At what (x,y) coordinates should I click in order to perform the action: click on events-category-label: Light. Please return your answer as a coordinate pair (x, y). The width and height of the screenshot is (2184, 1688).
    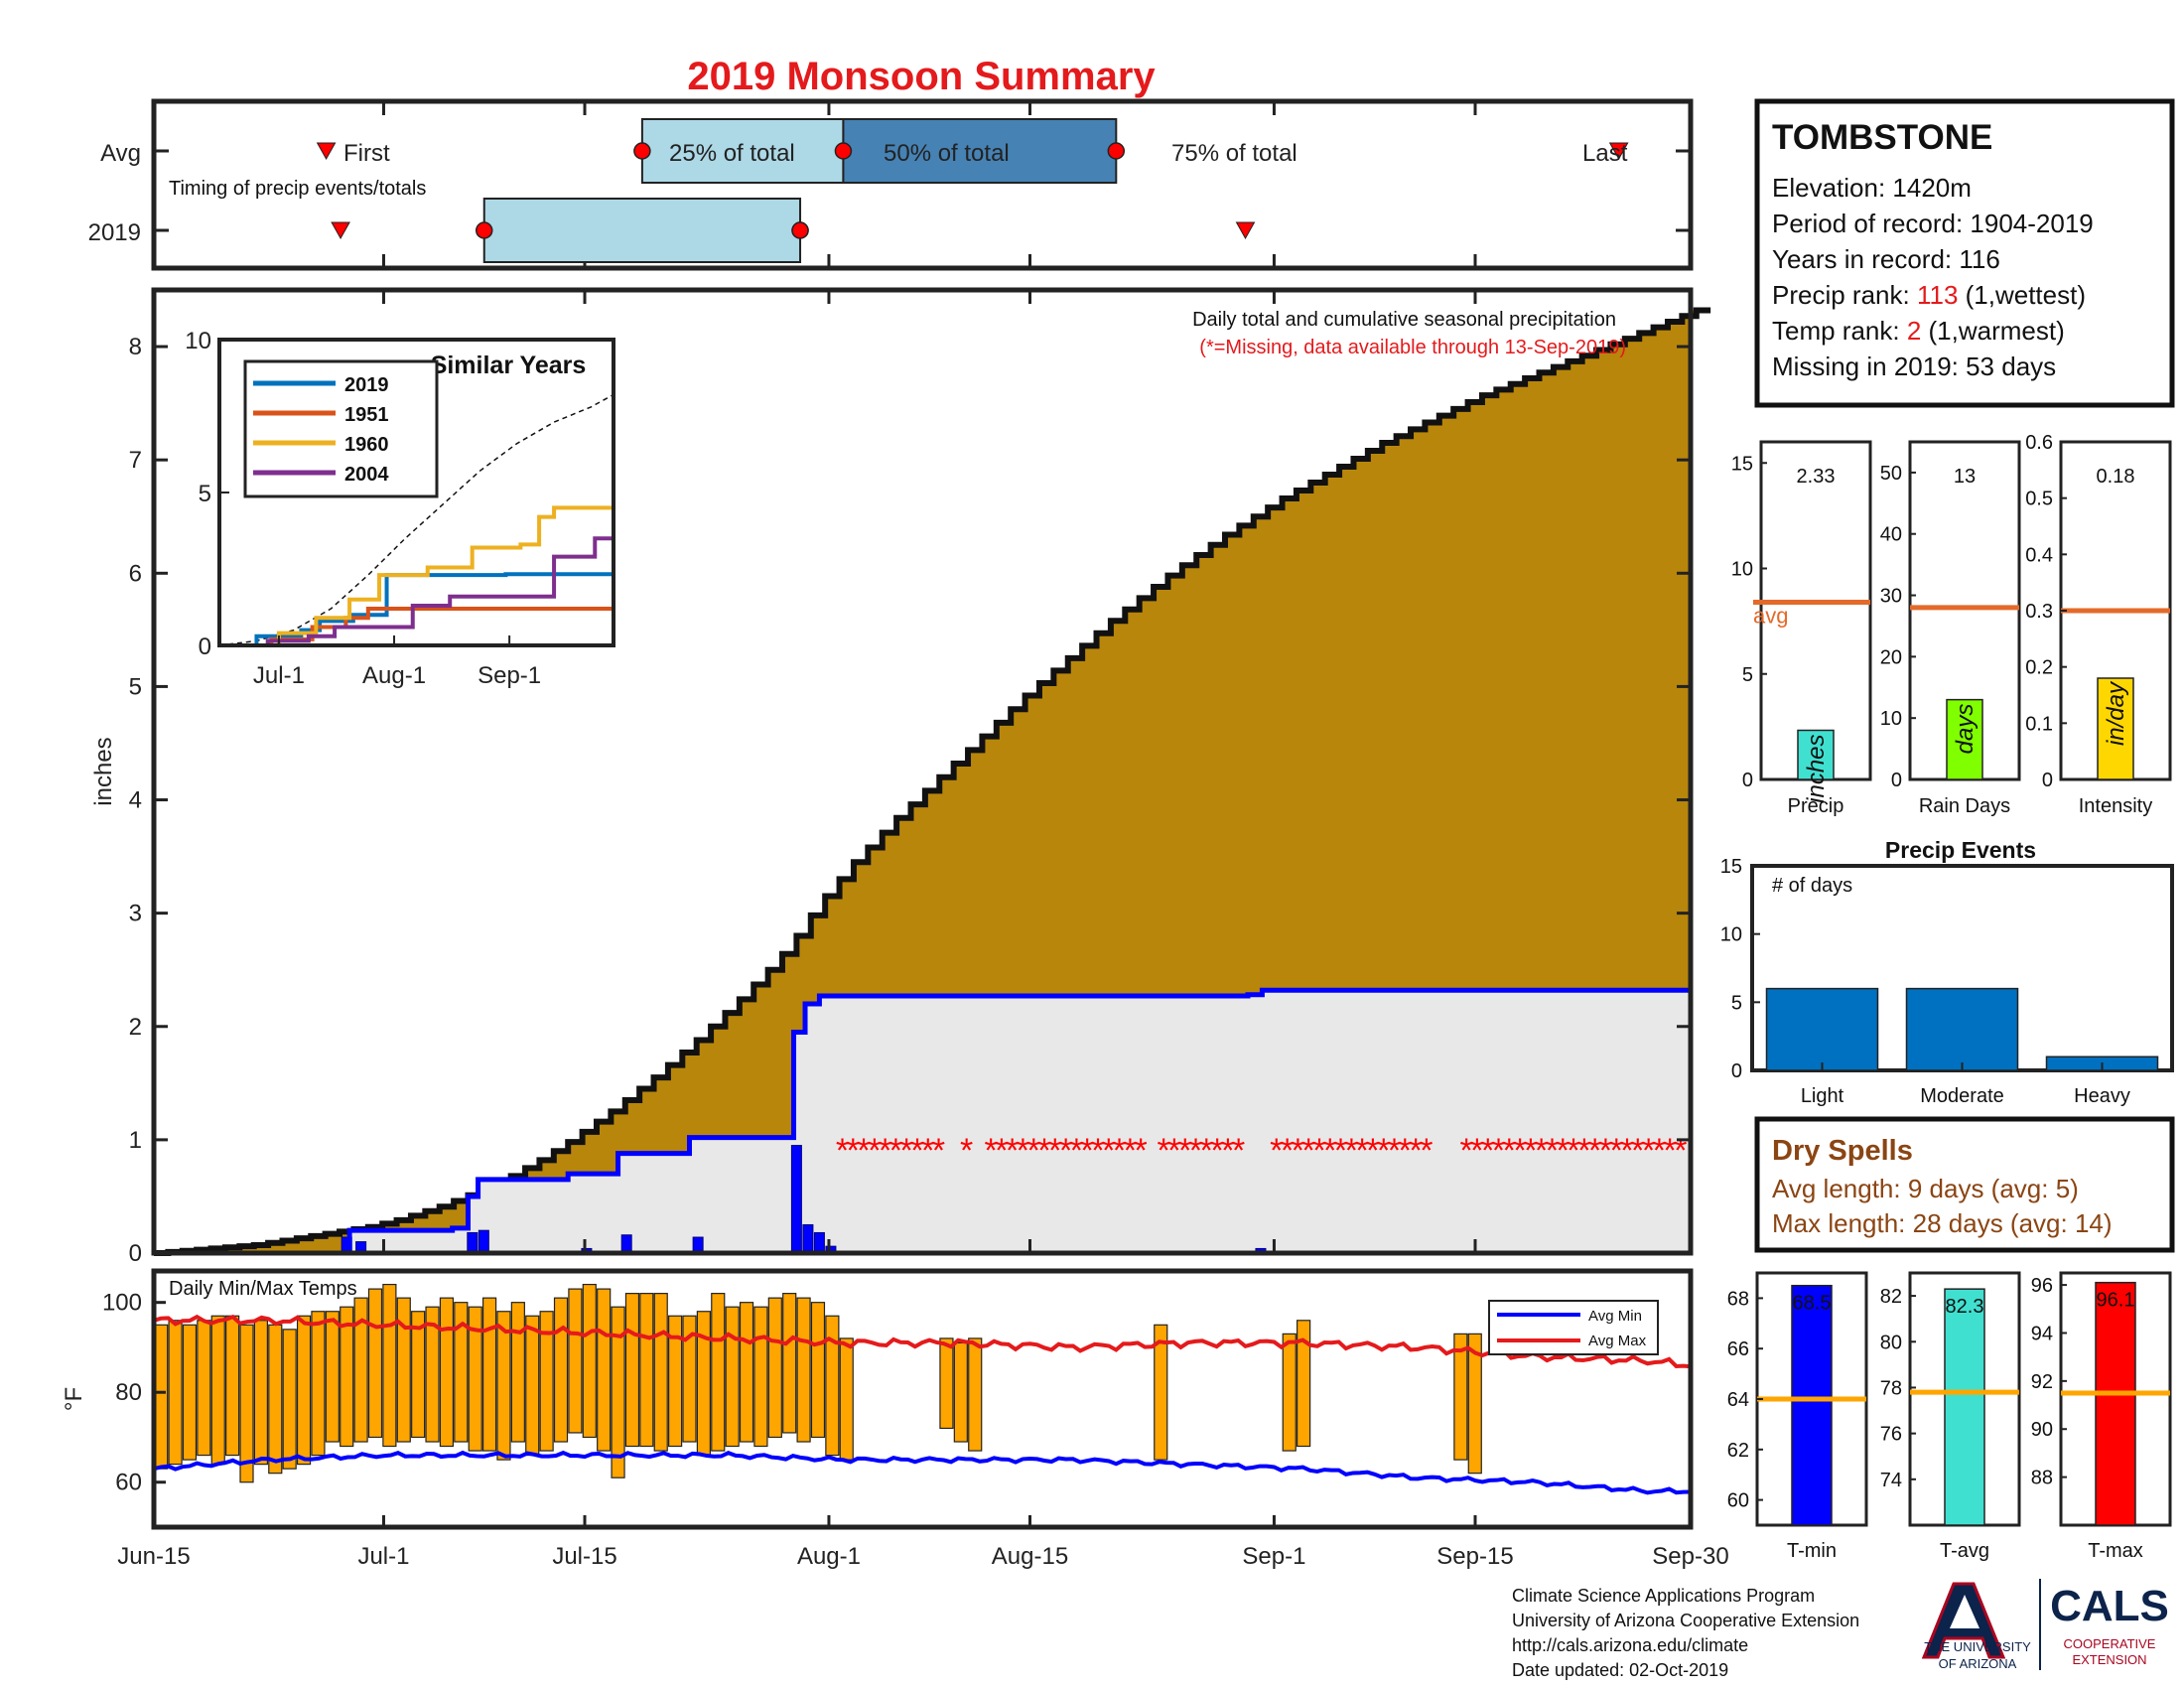
    Looking at the image, I should click on (1822, 1096).